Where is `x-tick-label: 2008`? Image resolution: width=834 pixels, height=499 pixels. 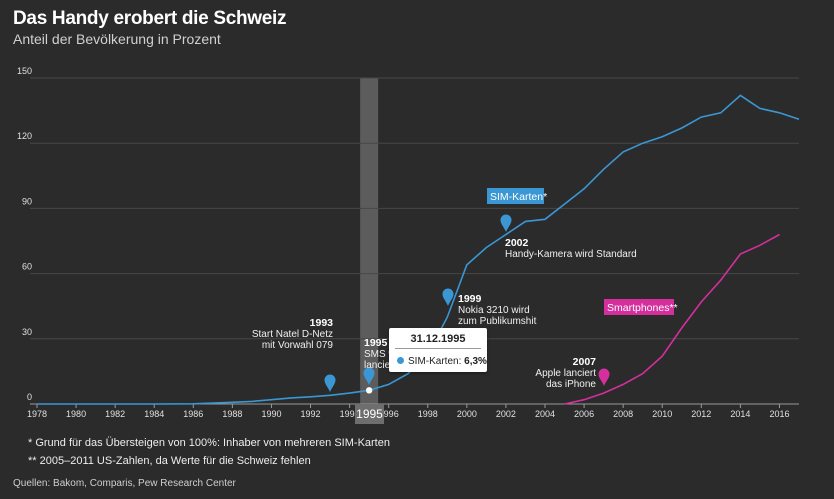 x-tick-label: 2008 is located at coordinates (623, 414).